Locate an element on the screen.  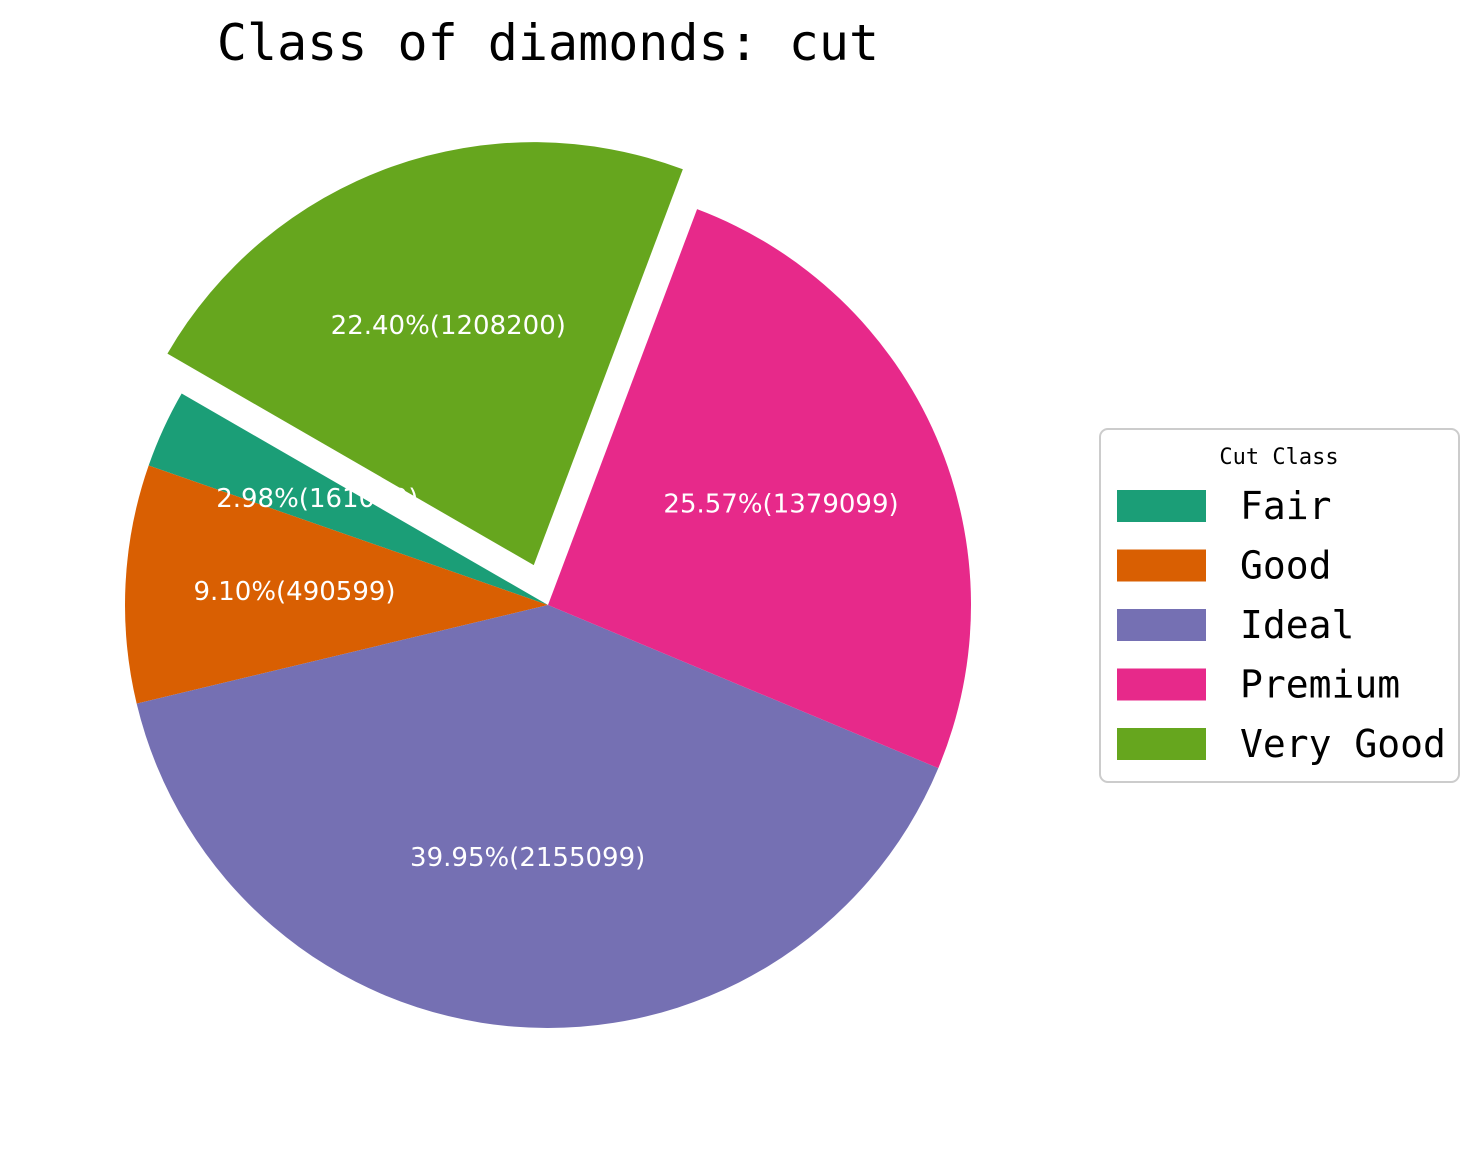
legend-label: Fair is located at coordinates (1286, 506).